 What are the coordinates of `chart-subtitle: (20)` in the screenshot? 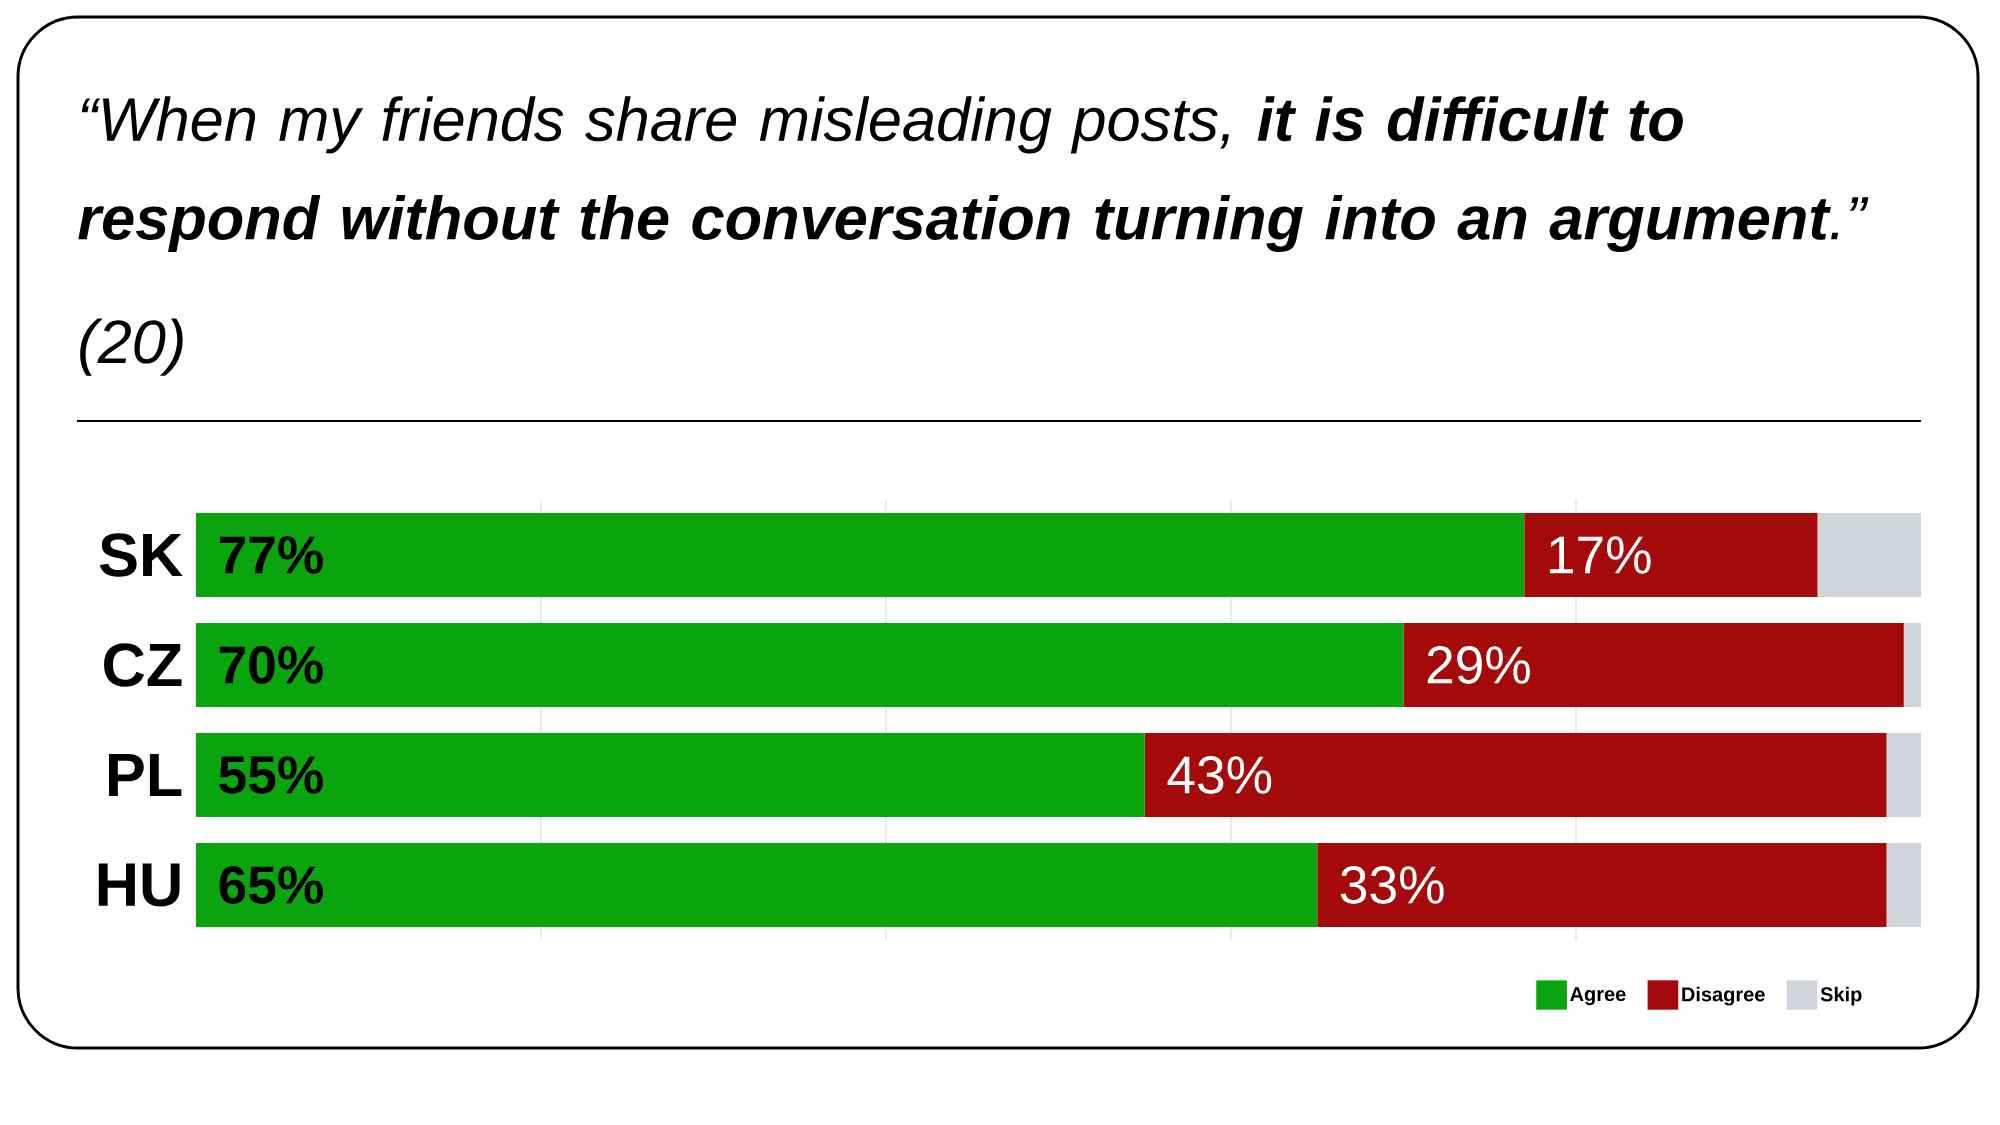 It's located at (131, 347).